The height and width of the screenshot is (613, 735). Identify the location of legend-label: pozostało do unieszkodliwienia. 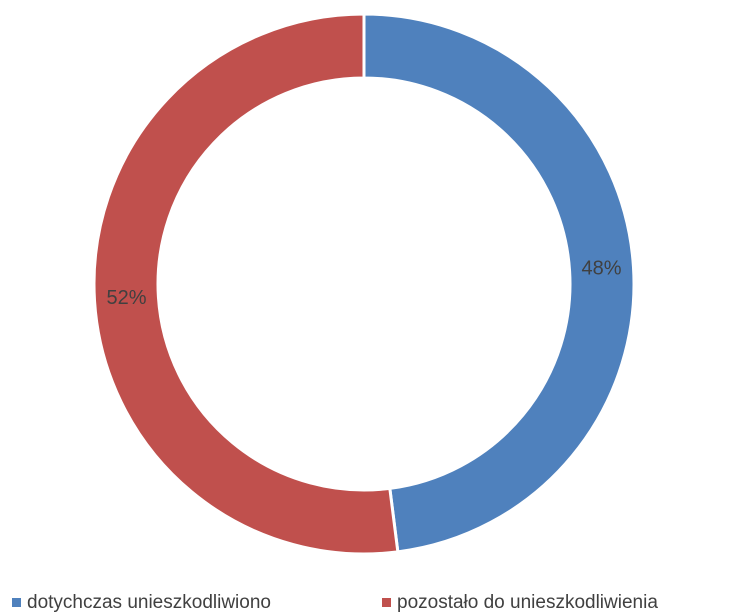
(527, 602).